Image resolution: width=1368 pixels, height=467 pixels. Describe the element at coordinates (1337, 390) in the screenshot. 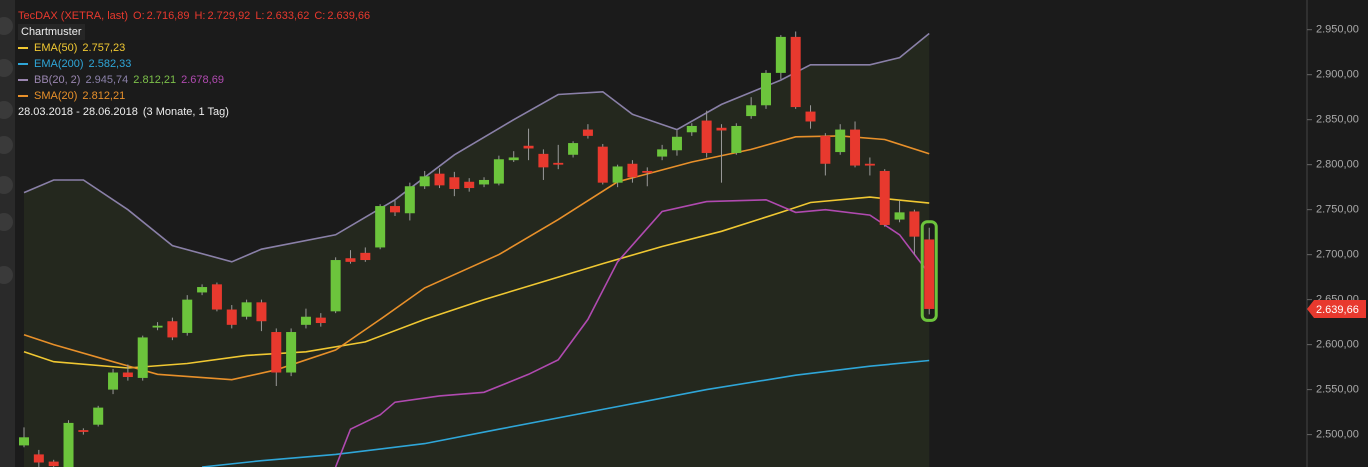

I see `y-tick-label: 2.550,00` at that location.